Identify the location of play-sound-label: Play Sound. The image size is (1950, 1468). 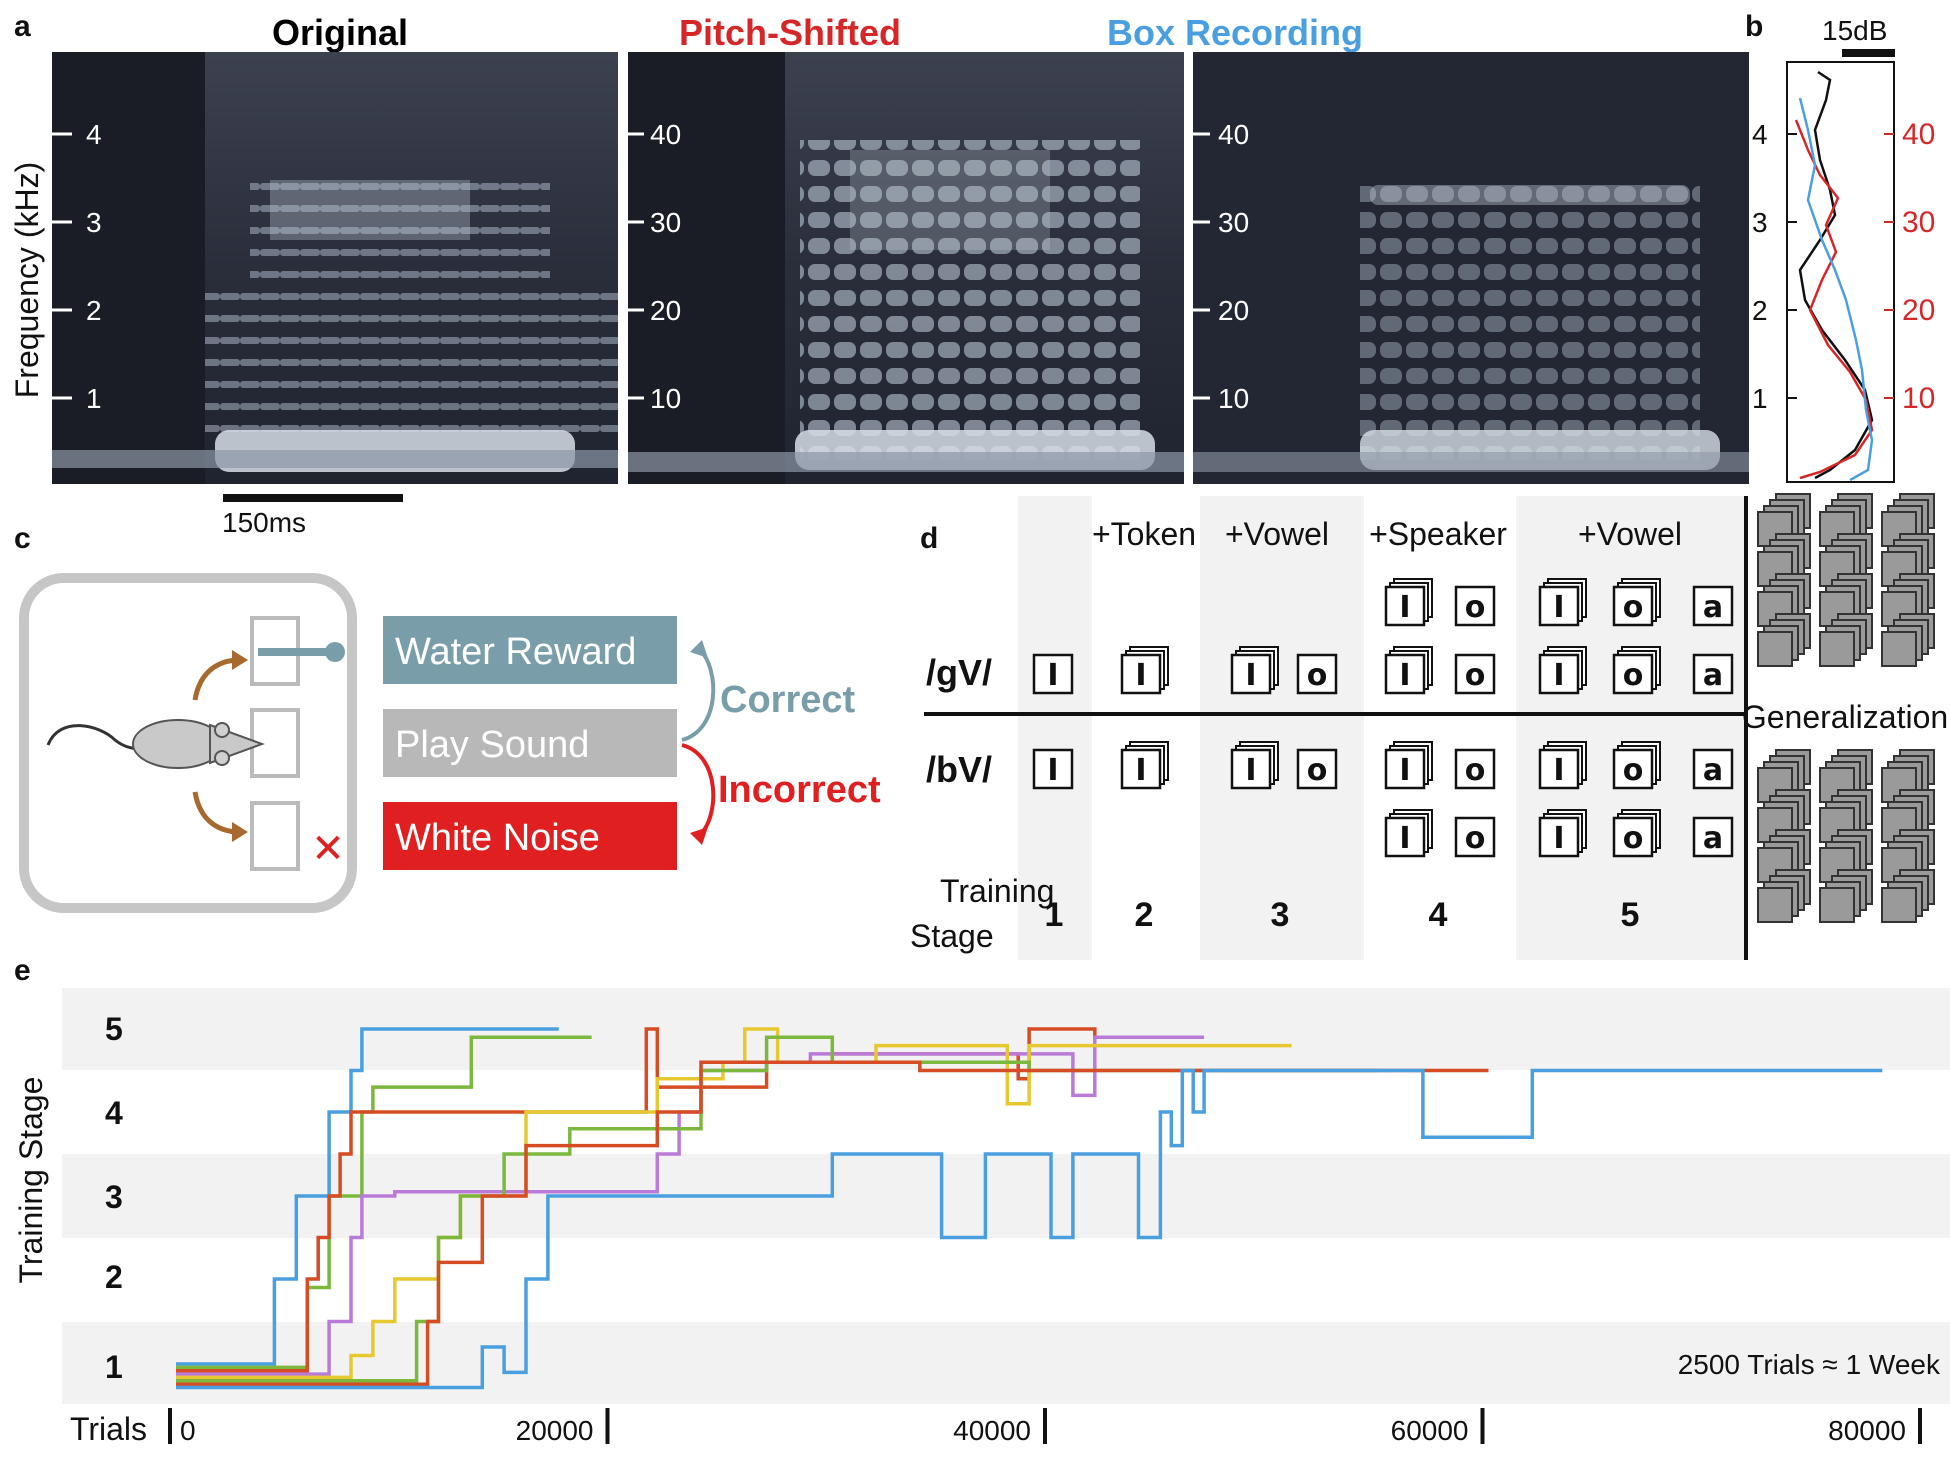
(492, 745).